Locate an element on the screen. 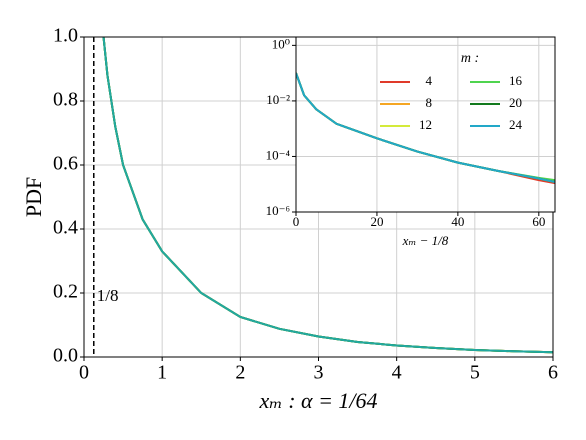 The image size is (586, 440). y-axis-label: PDF is located at coordinates (33, 197).